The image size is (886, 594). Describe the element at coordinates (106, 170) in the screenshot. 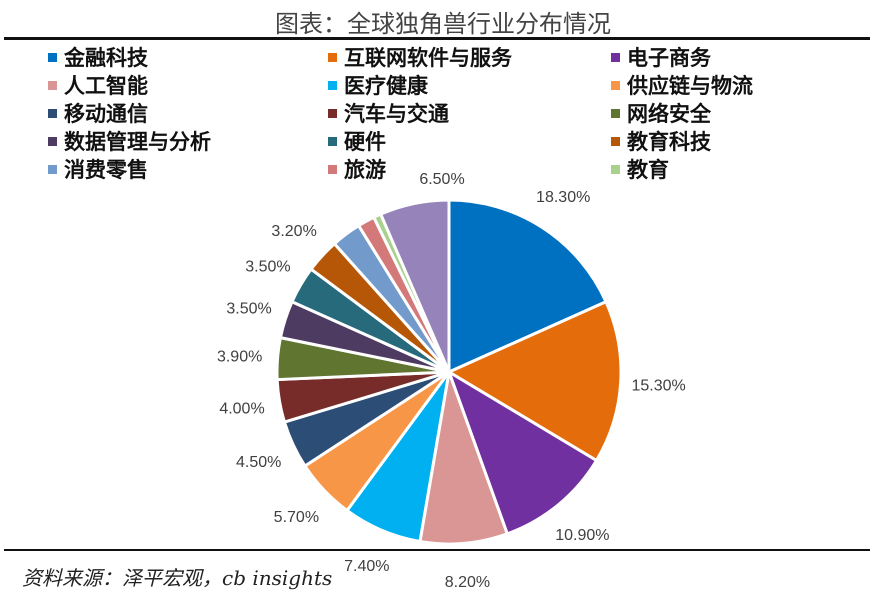

I see `legend-label: 消费零售` at that location.